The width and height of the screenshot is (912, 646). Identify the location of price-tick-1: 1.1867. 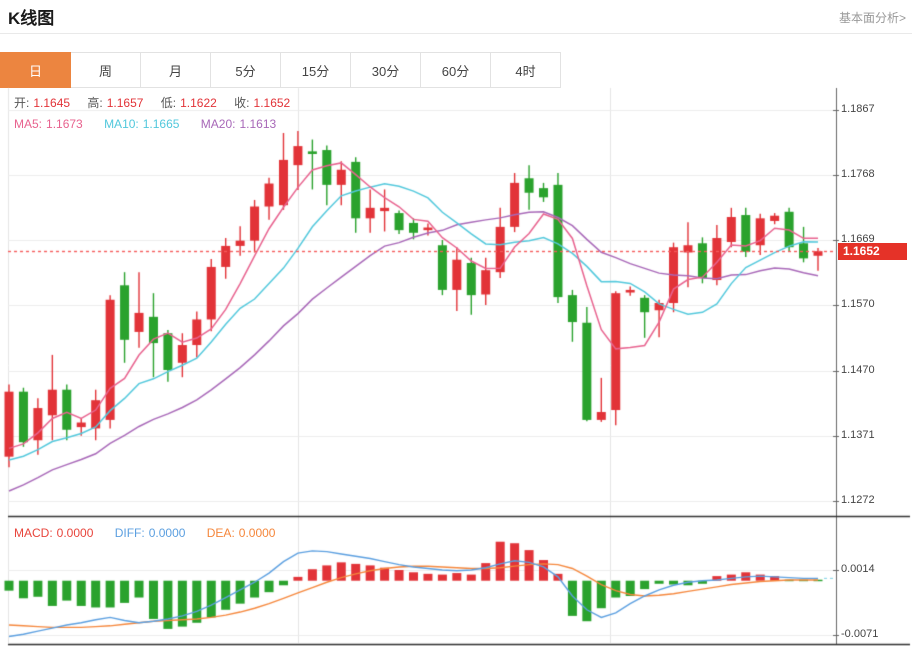
(858, 109).